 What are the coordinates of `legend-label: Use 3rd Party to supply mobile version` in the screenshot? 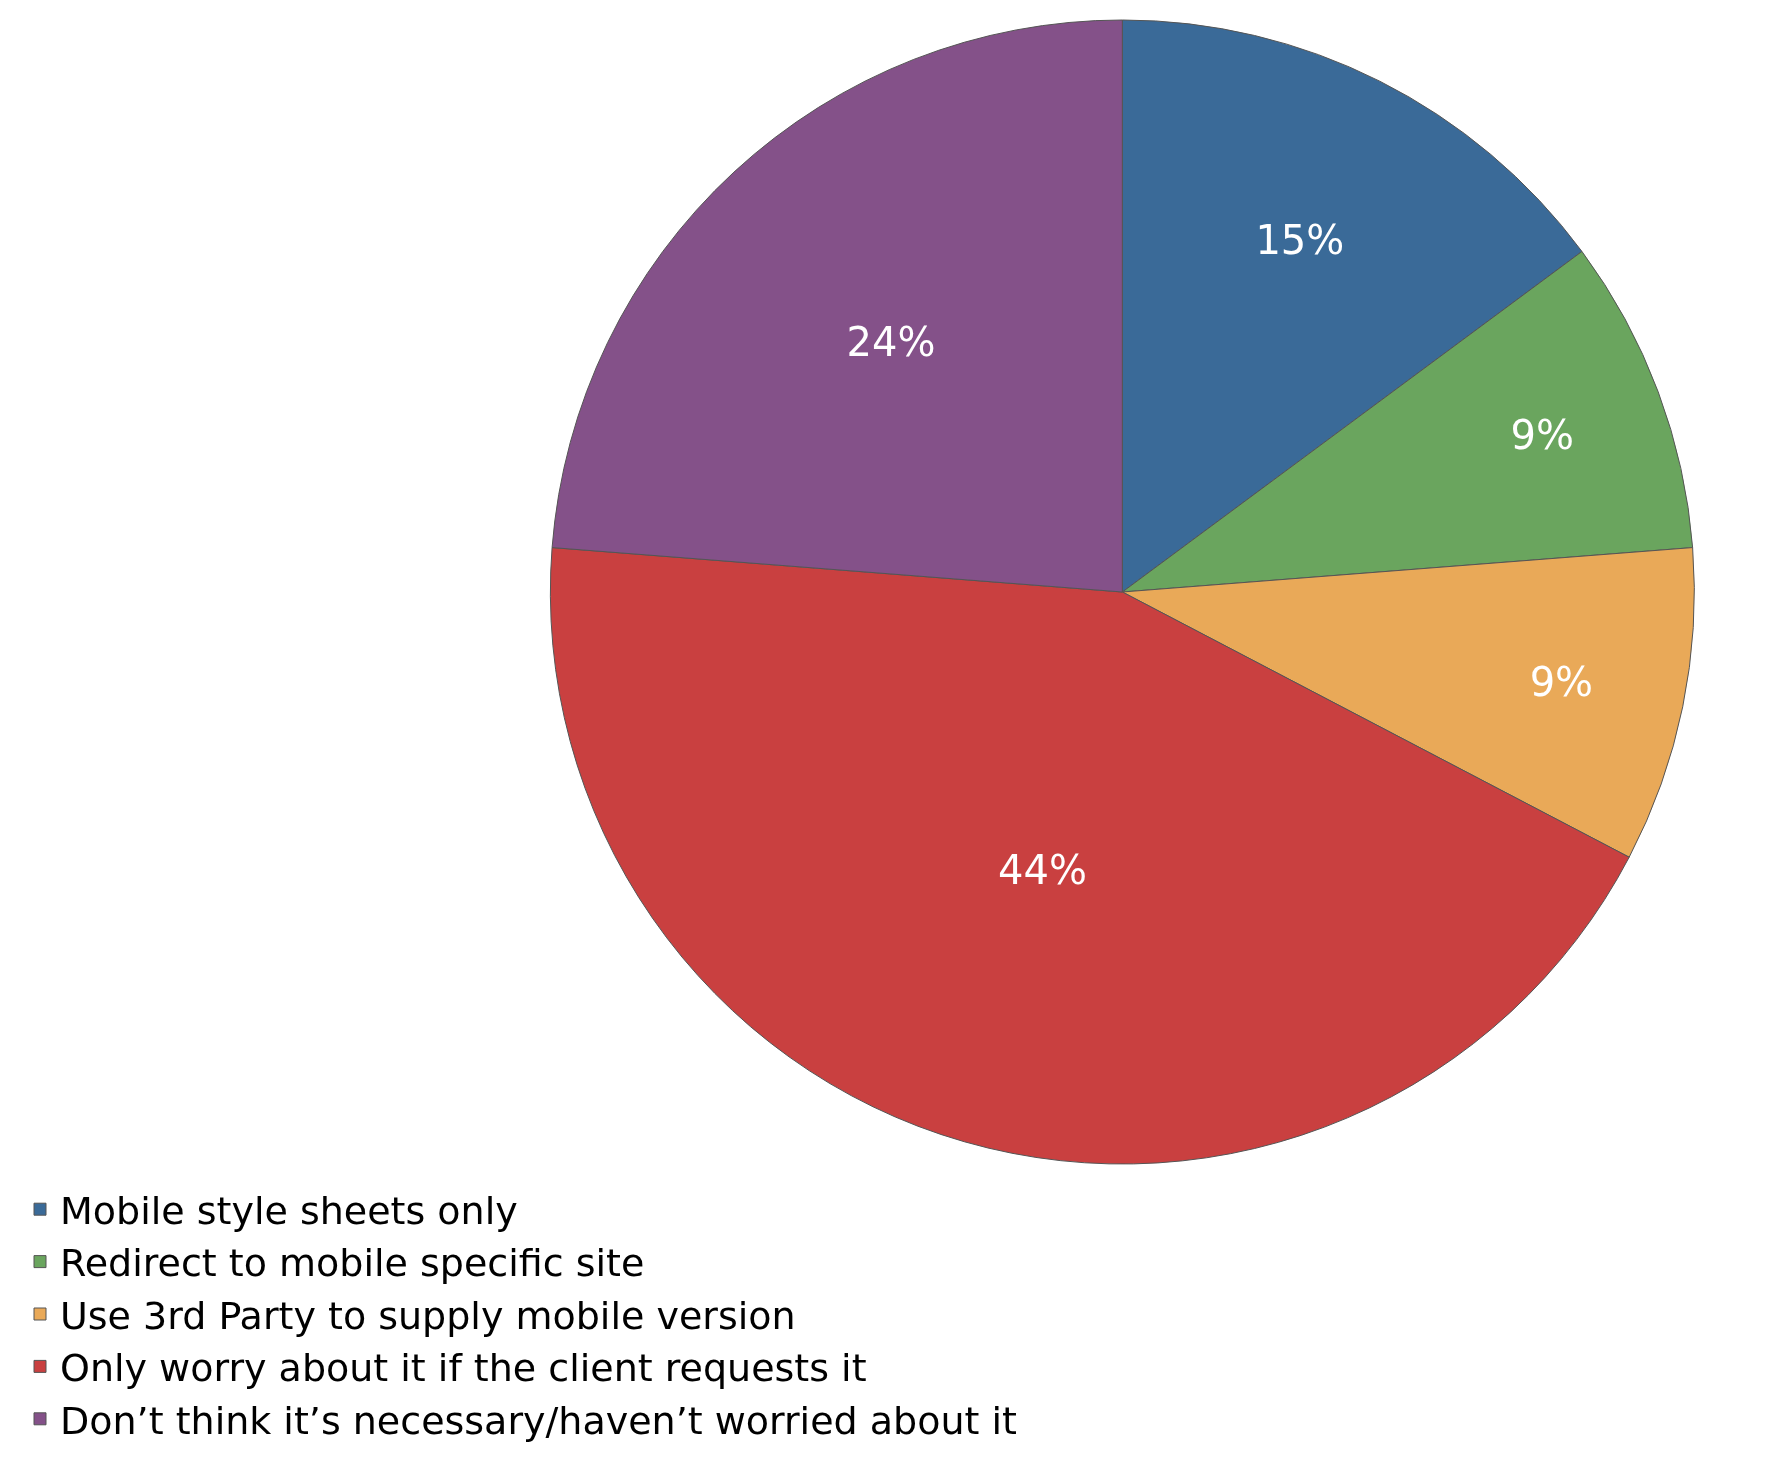 It's located at (428, 1315).